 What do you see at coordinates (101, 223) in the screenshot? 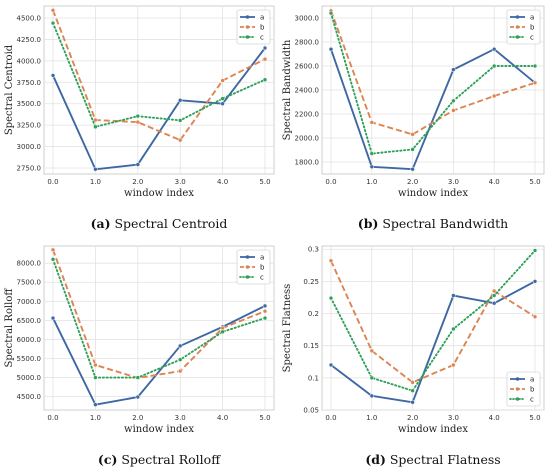
I see `caption-letter: (a)` at bounding box center [101, 223].